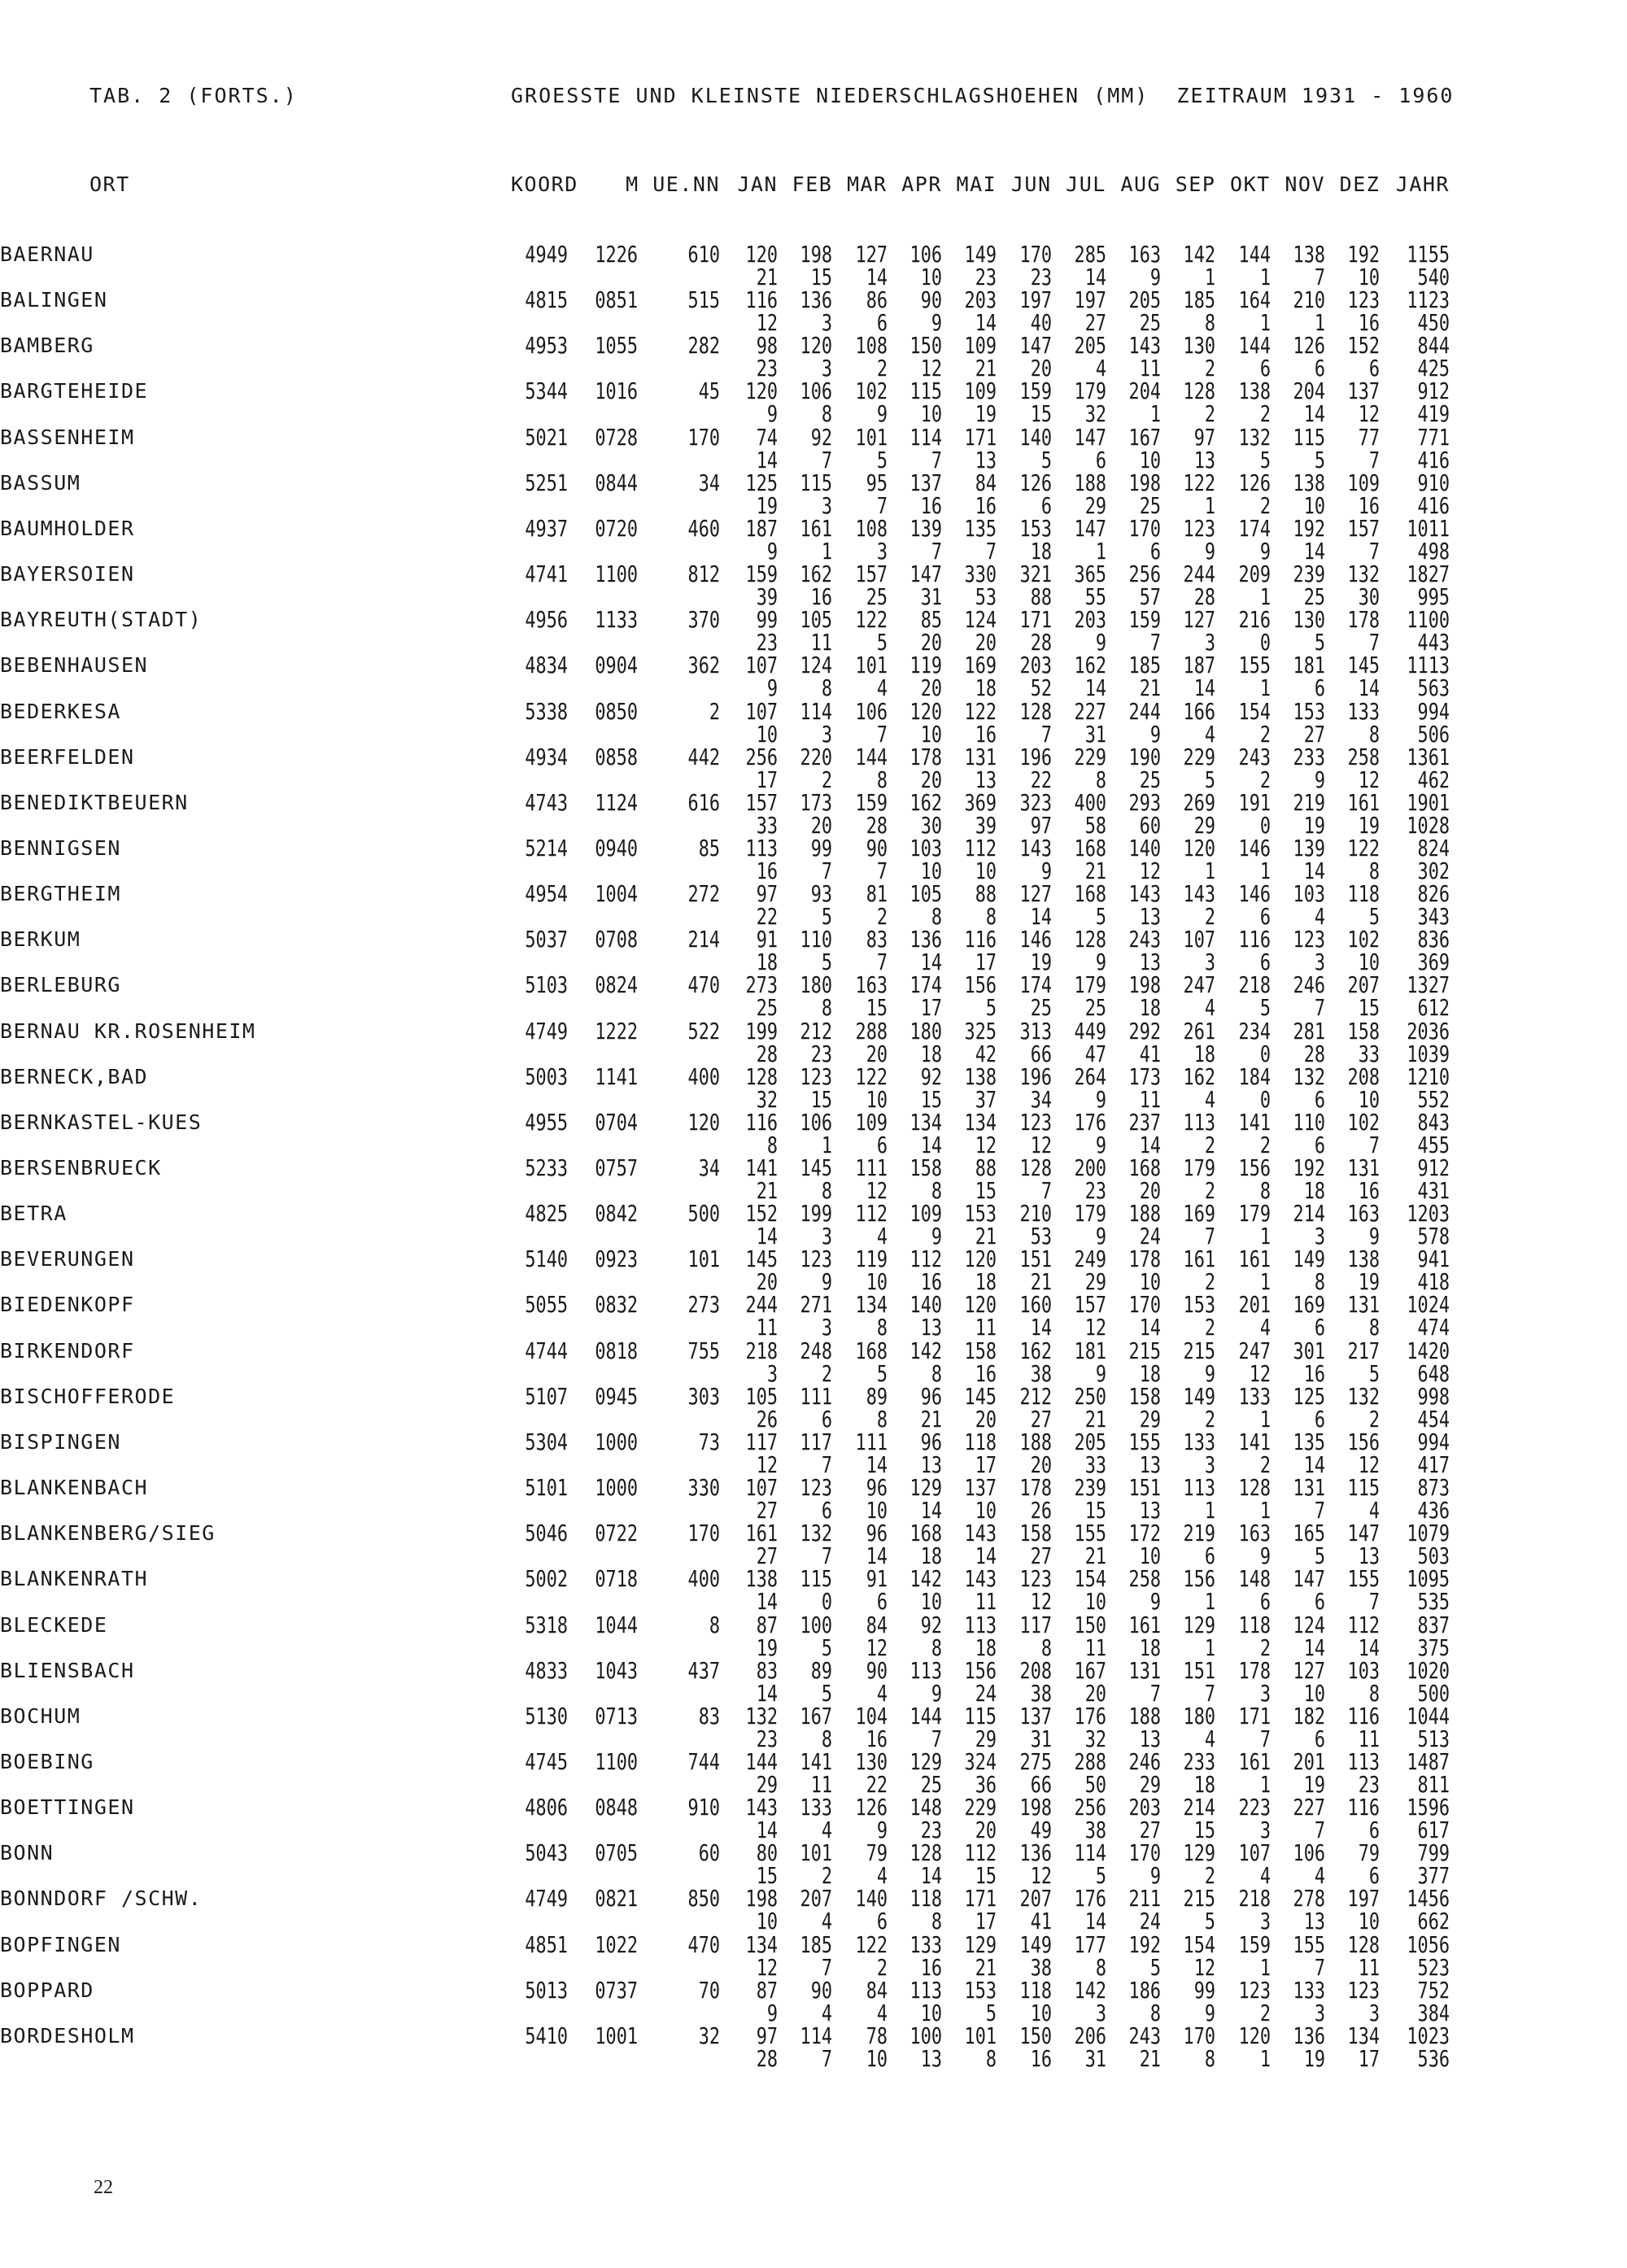  What do you see at coordinates (1035, 1533) in the screenshot?
I see `max-value: 158` at bounding box center [1035, 1533].